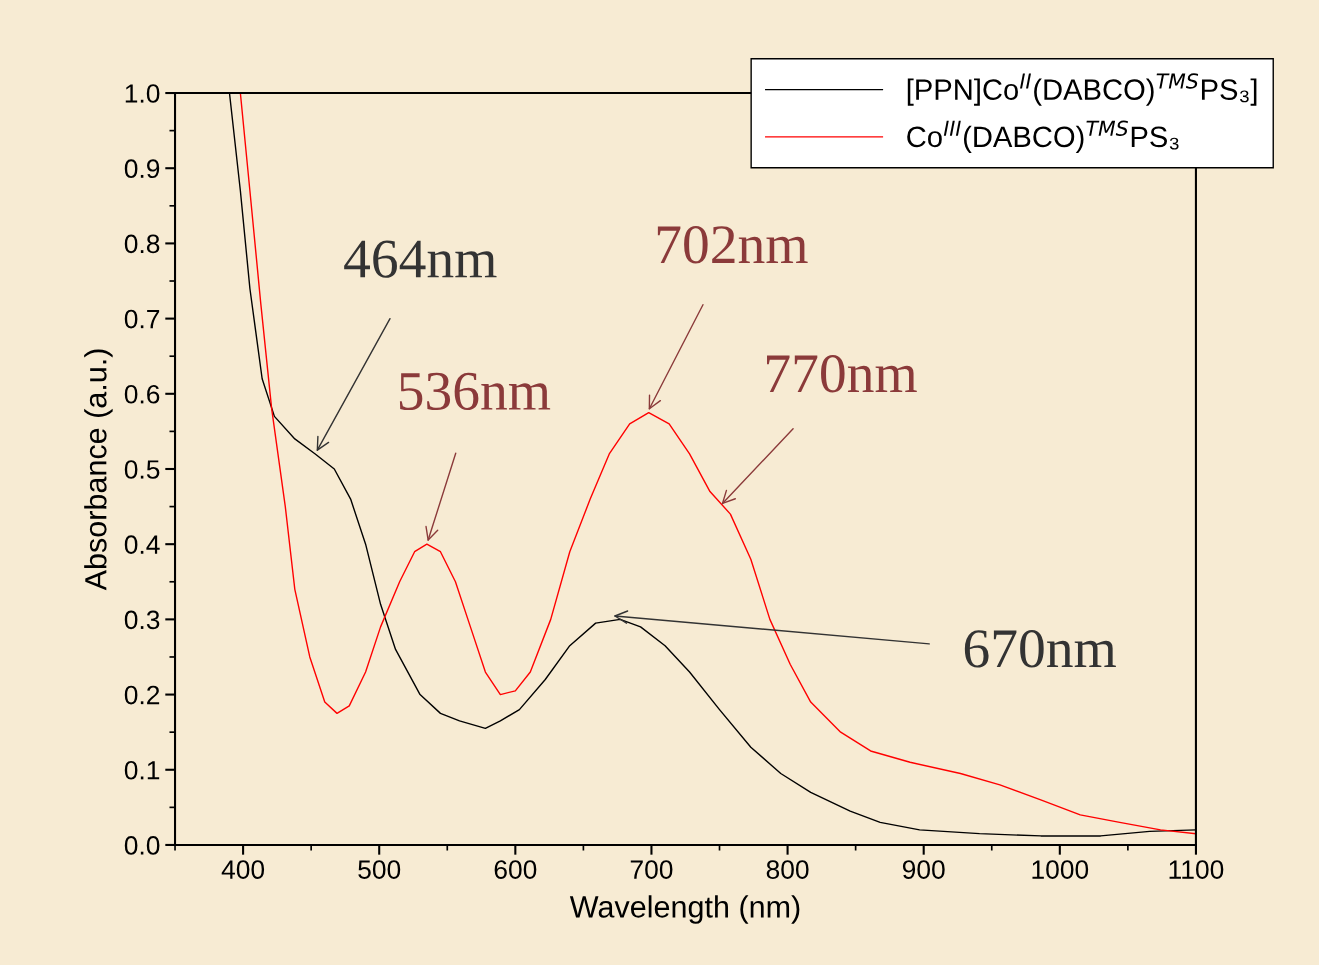  What do you see at coordinates (842, 374) in the screenshot?
I see `annotation: 770nm` at bounding box center [842, 374].